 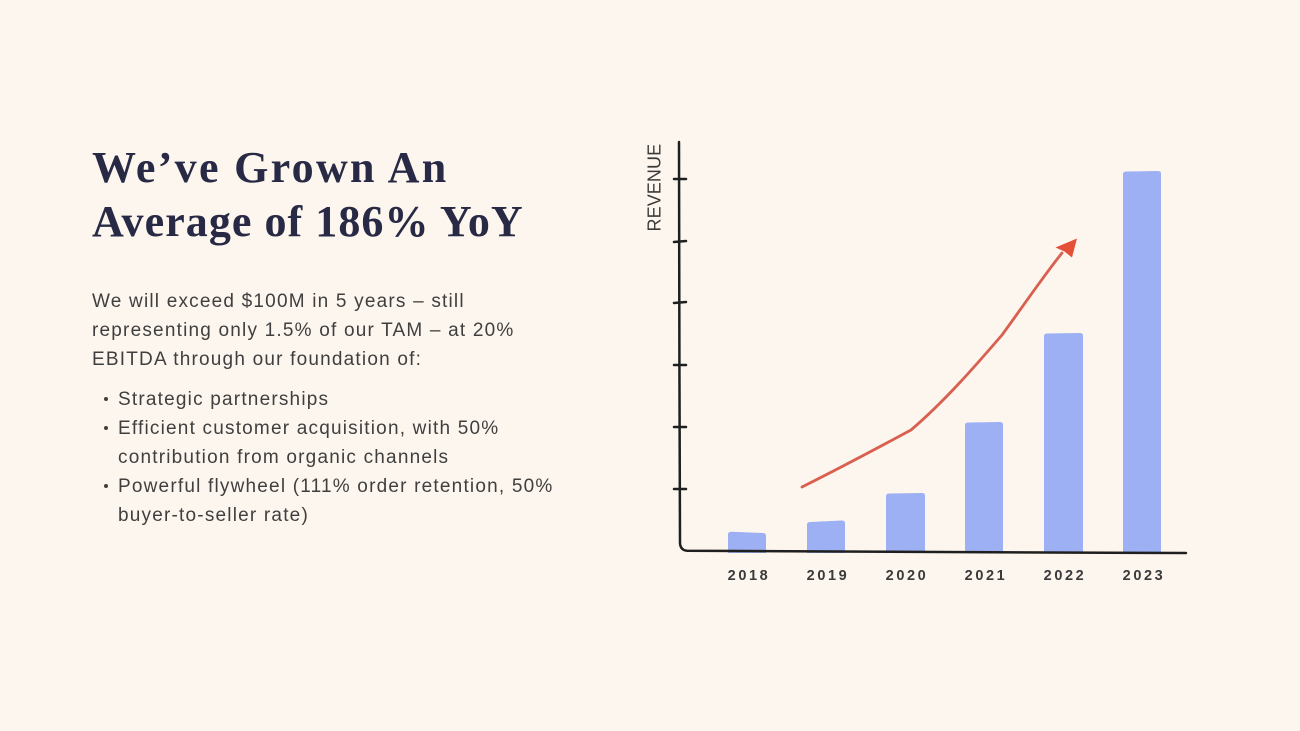 I want to click on svg-text: 2018, so click(x=749, y=576).